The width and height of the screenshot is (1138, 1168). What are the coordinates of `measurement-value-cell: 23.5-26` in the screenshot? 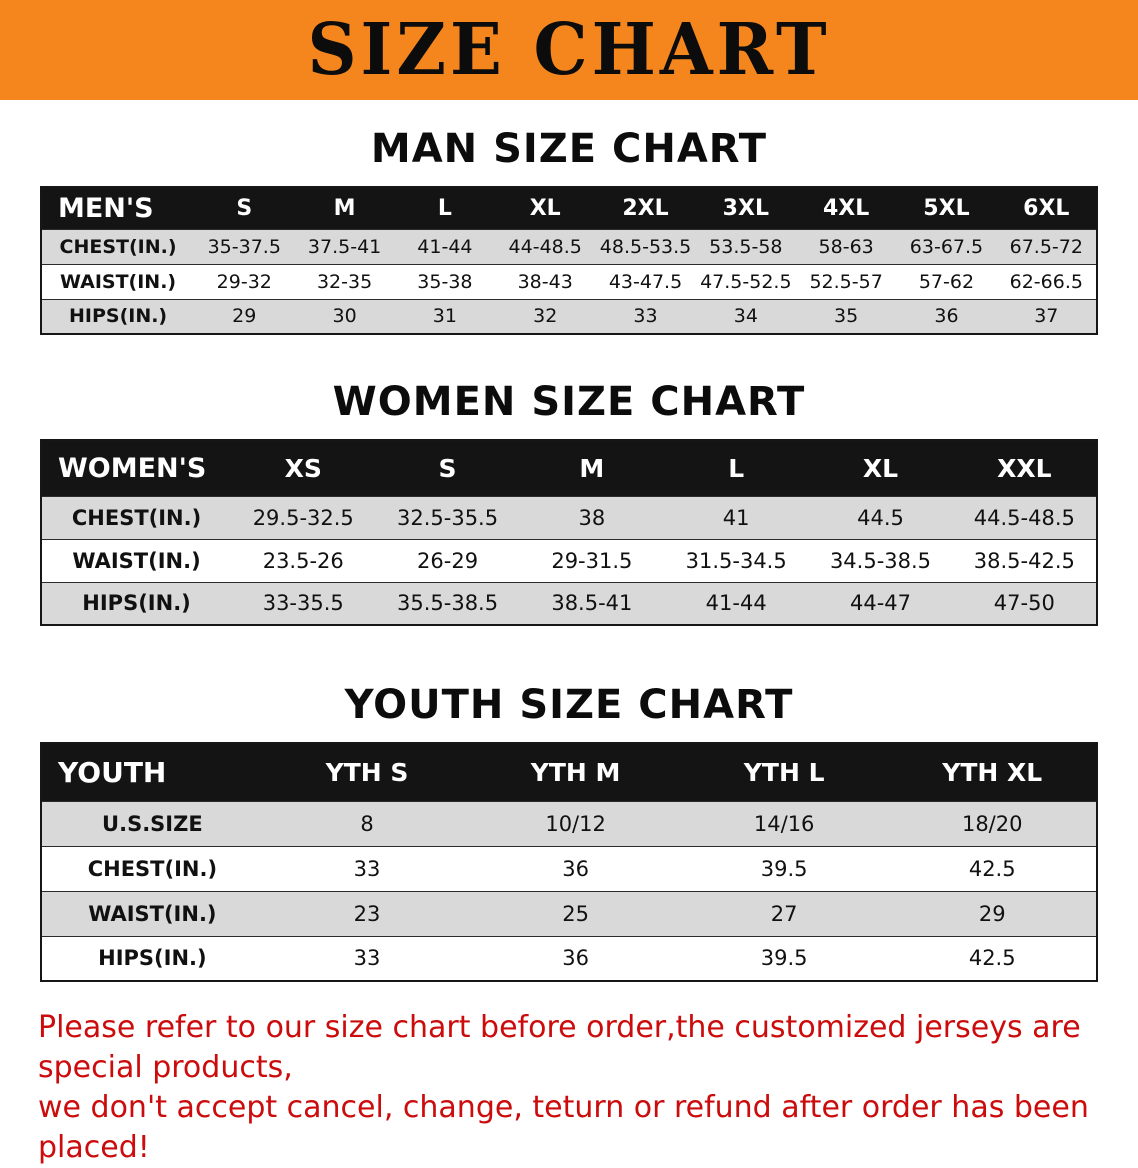 It's located at (303, 560).